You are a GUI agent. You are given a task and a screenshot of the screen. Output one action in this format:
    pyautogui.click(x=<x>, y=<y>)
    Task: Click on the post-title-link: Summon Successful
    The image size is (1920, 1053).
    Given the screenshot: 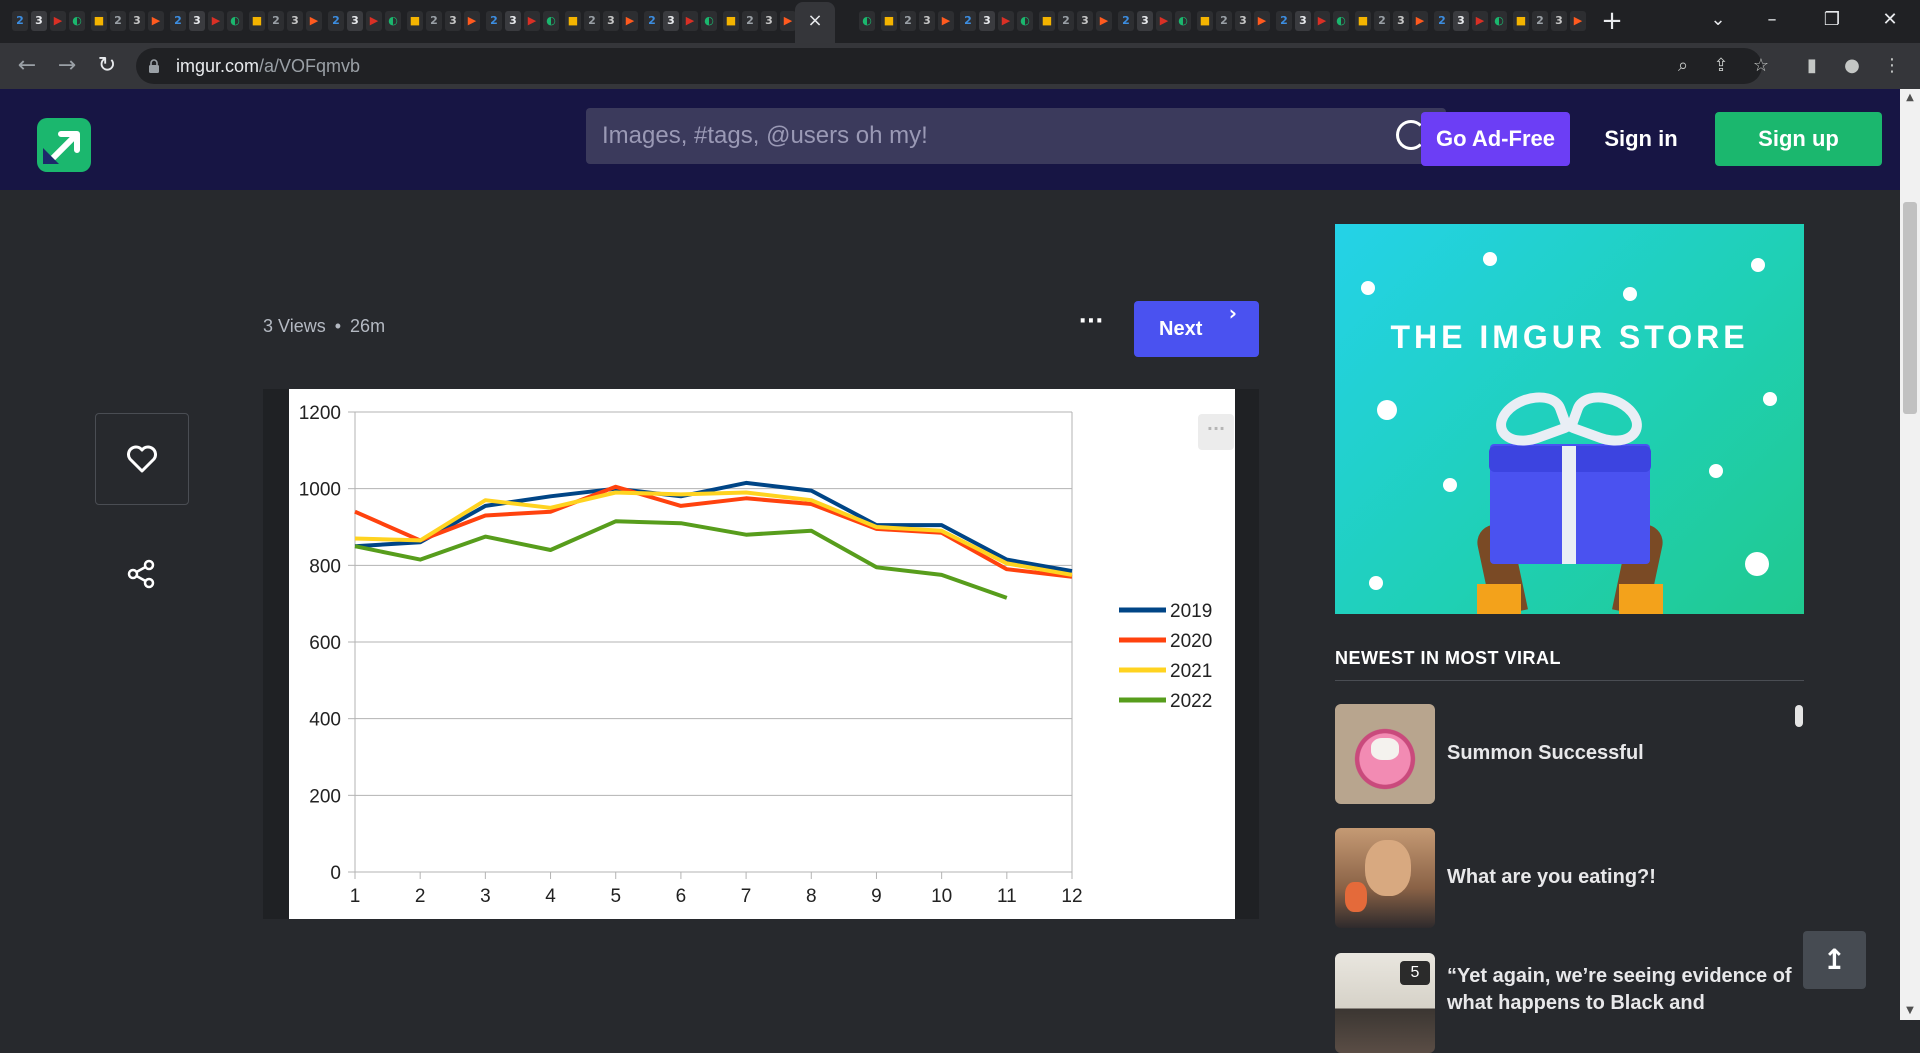 What is the action you would take?
    pyautogui.click(x=1545, y=753)
    